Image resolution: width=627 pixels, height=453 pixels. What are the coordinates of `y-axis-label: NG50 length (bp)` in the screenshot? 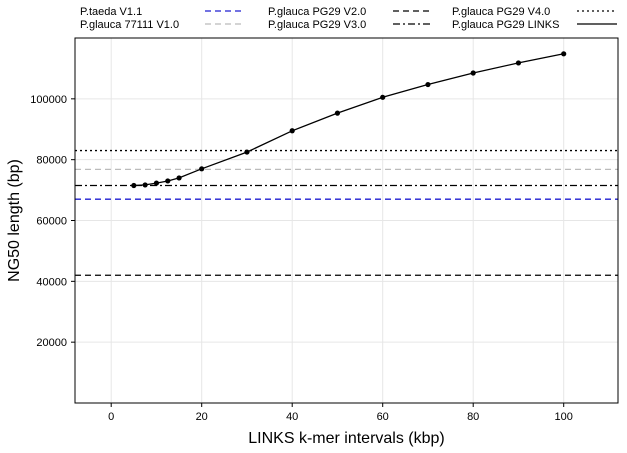 It's located at (14, 220).